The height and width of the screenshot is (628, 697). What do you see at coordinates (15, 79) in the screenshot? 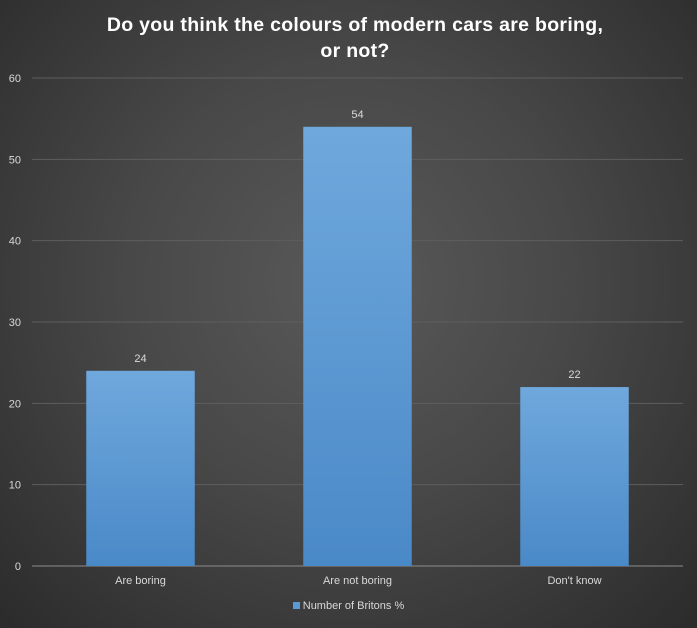
I see `y-tick-label: 60` at bounding box center [15, 79].